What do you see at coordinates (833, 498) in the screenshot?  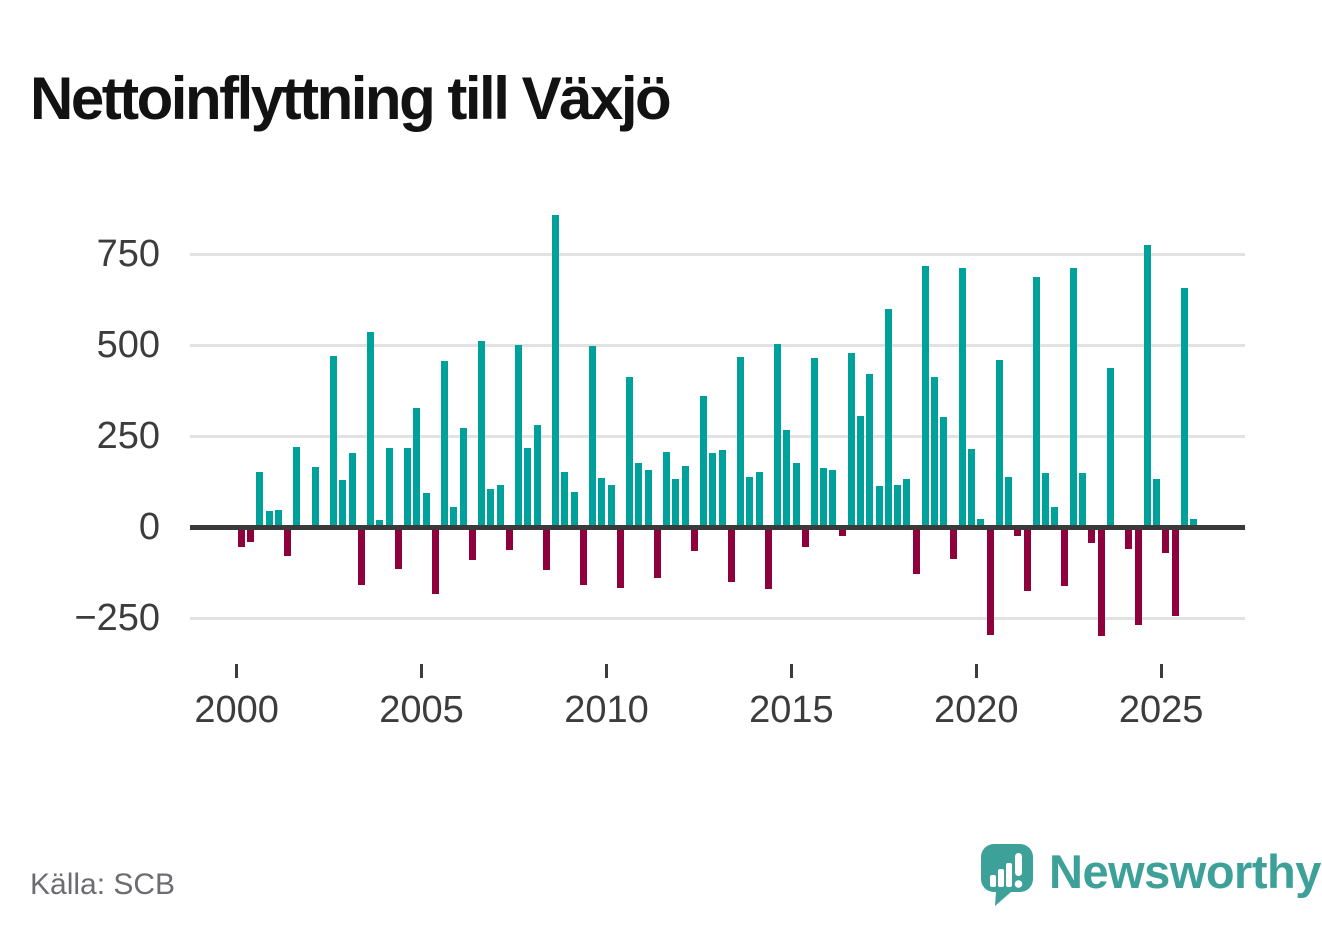 I see `bar-2016-q1` at bounding box center [833, 498].